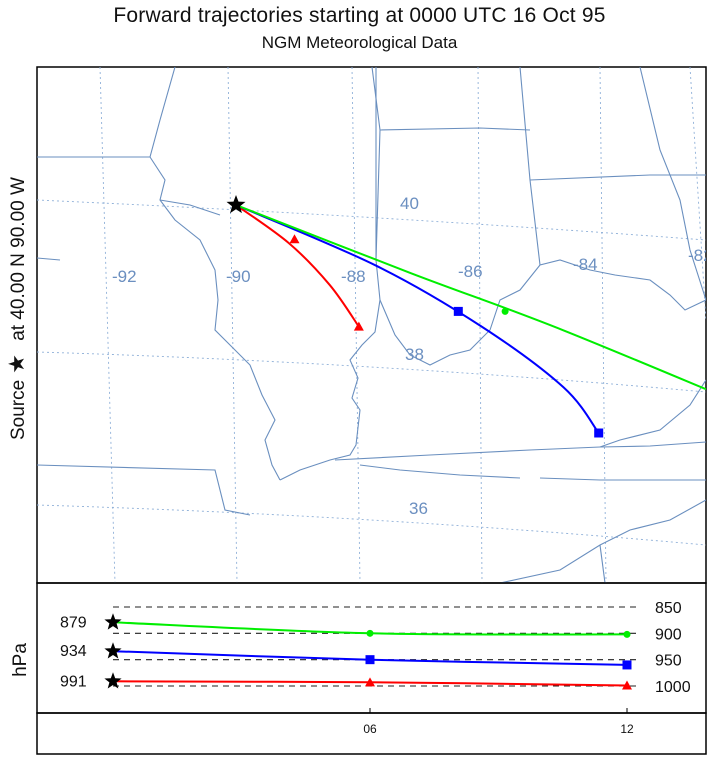  I want to click on source-label: Source★ at 40.00 N 90.00 W, so click(16, 308).